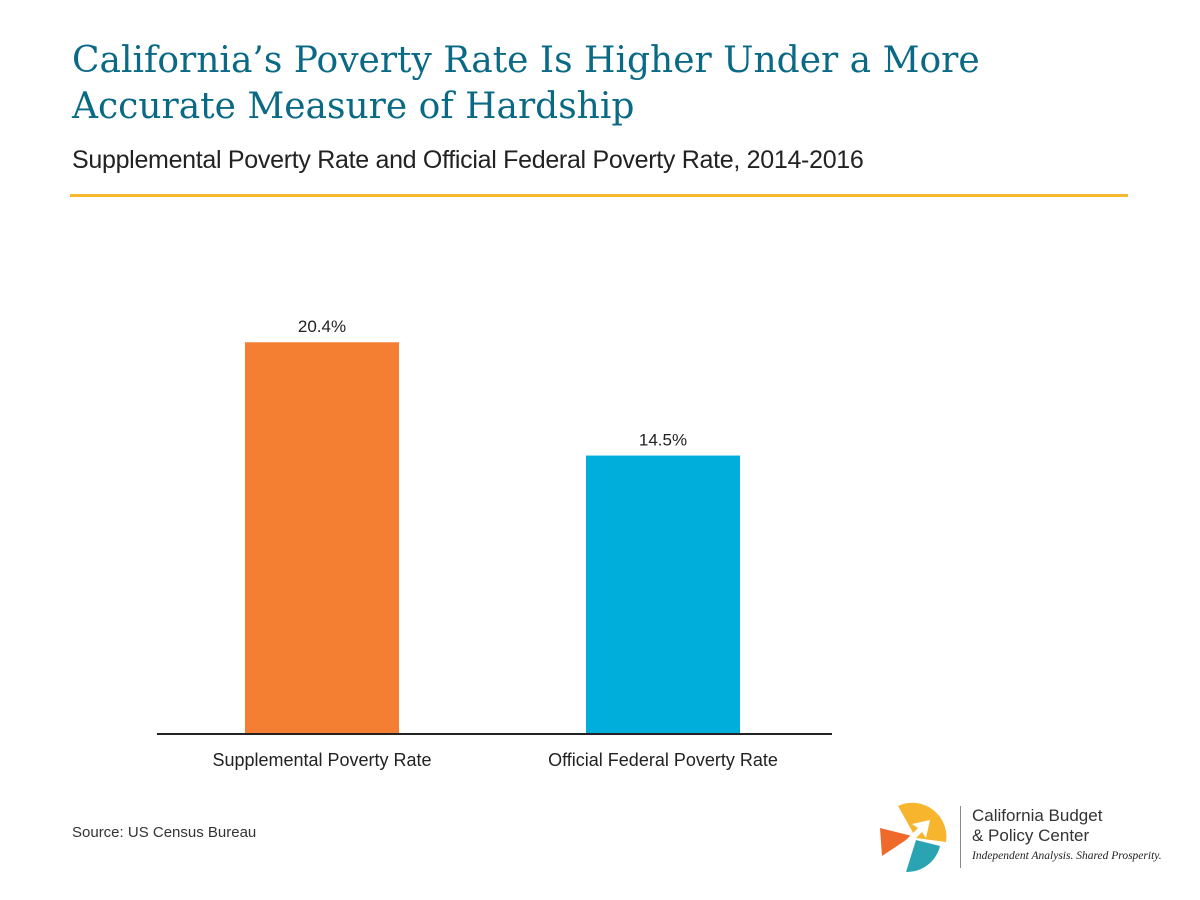 The width and height of the screenshot is (1200, 900). What do you see at coordinates (663, 760) in the screenshot?
I see `x-tick-label-2: Official Federal Poverty Rate` at bounding box center [663, 760].